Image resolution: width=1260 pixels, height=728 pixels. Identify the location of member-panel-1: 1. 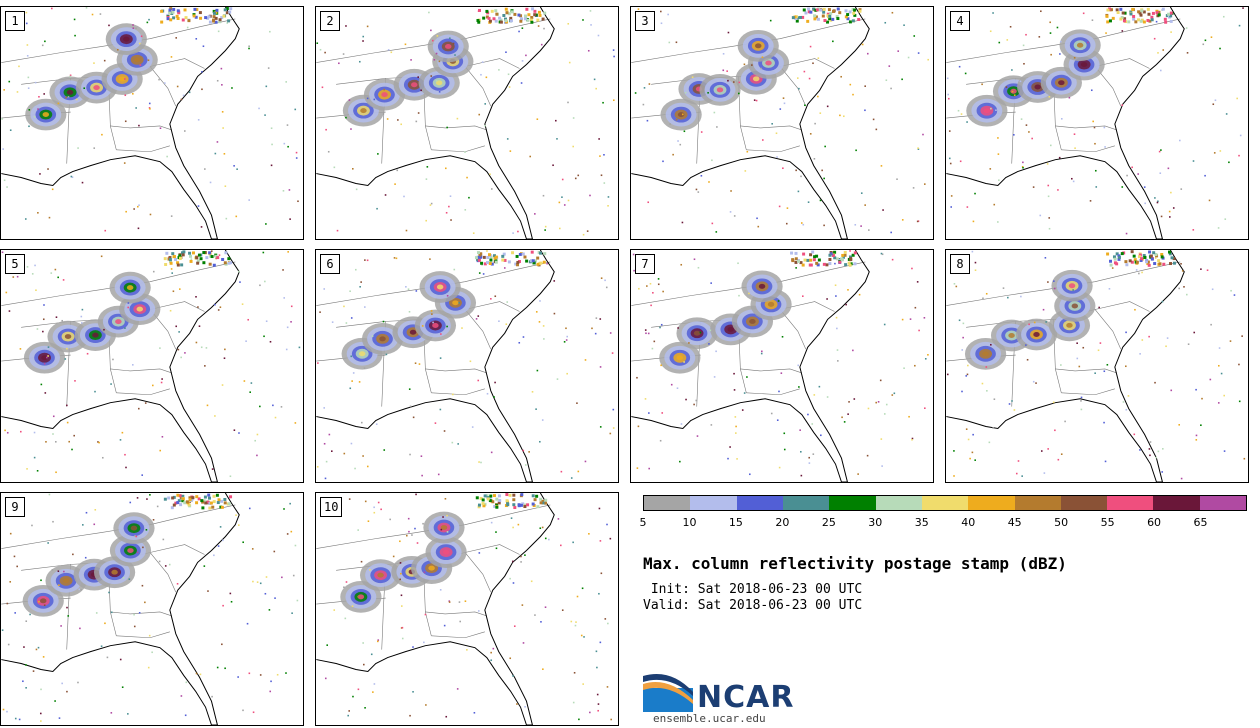
(152, 123).